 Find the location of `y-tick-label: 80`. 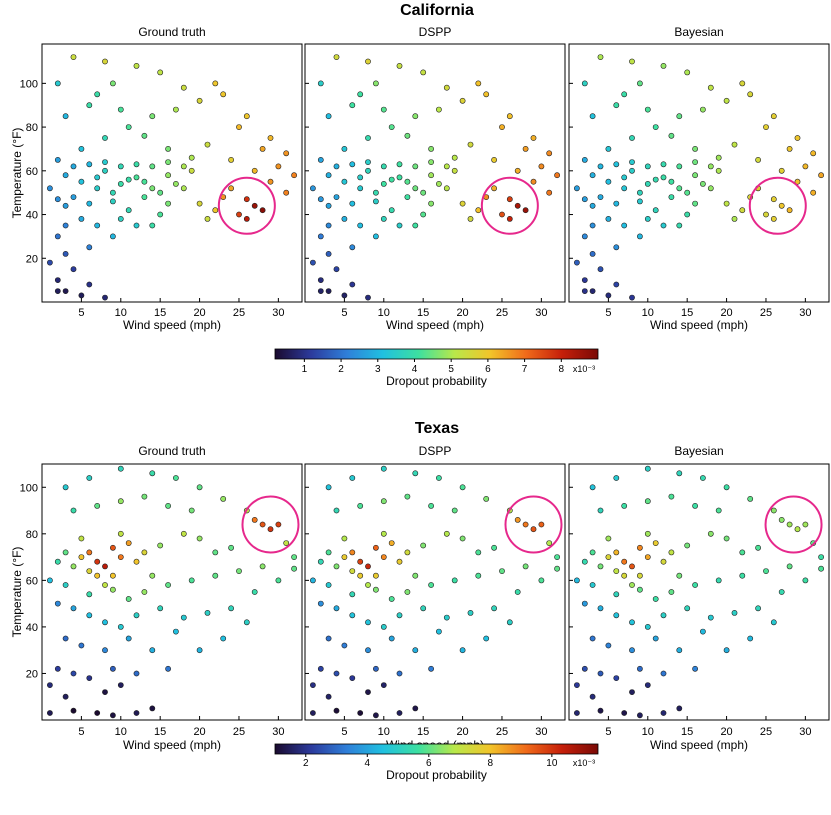

y-tick-label: 80 is located at coordinates (32, 128).